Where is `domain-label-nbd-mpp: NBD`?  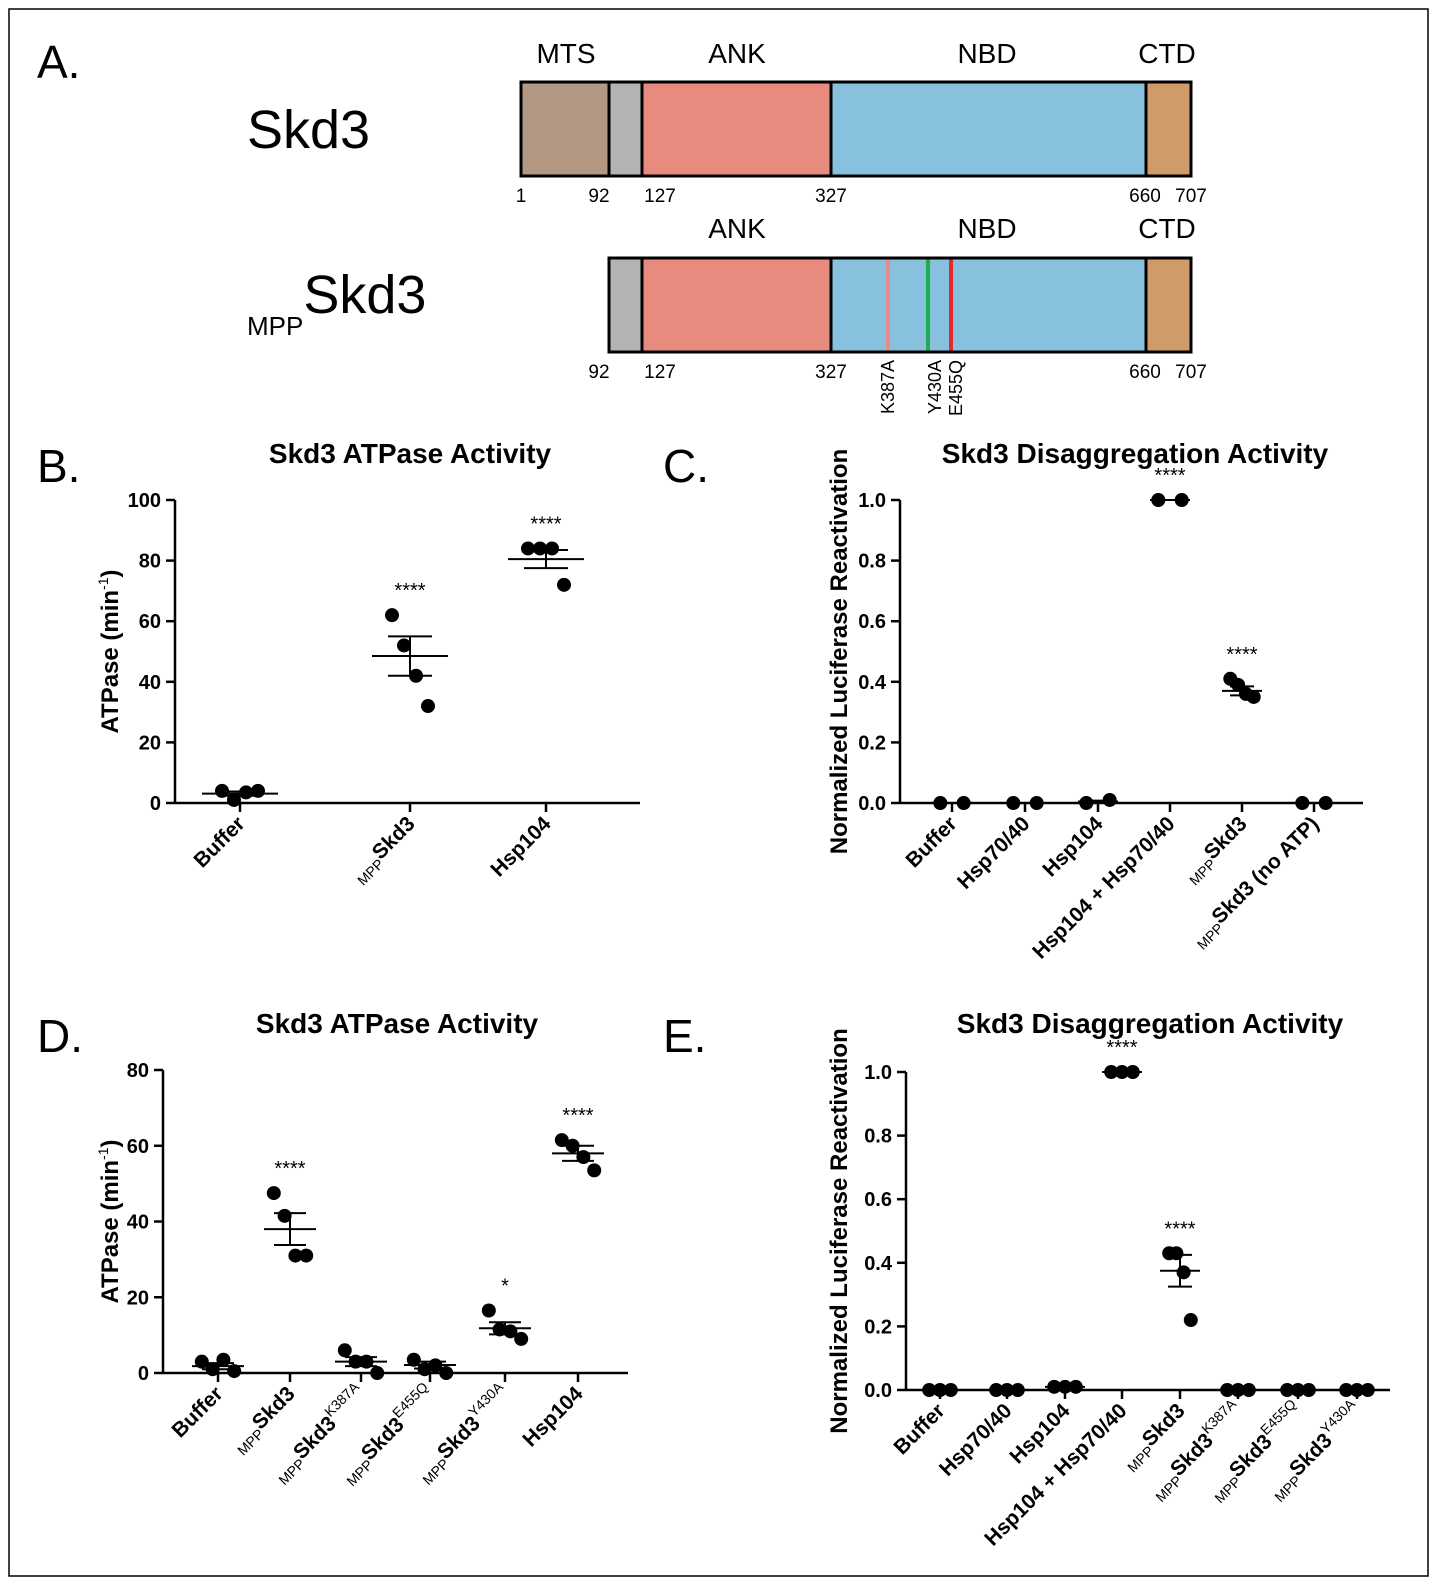
domain-label-nbd-mpp: NBD is located at coordinates (986, 228).